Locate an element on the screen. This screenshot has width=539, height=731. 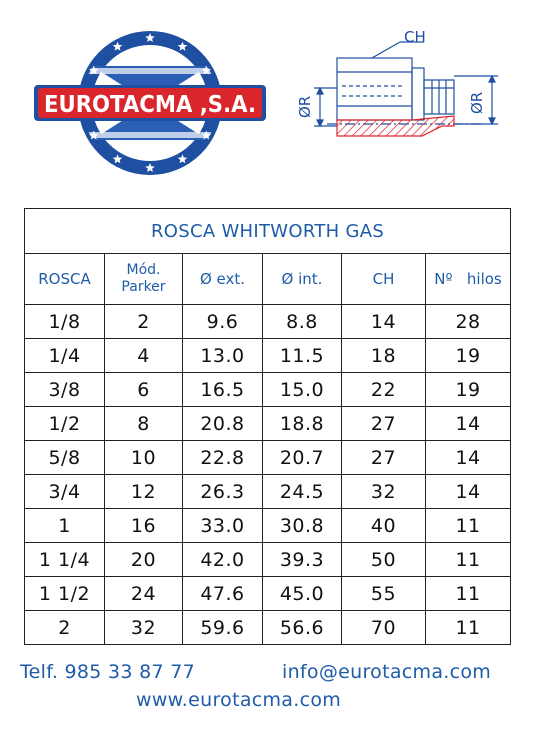
table-row: 3/8 6 16.5 15.0 22 19 is located at coordinates (268, 389).